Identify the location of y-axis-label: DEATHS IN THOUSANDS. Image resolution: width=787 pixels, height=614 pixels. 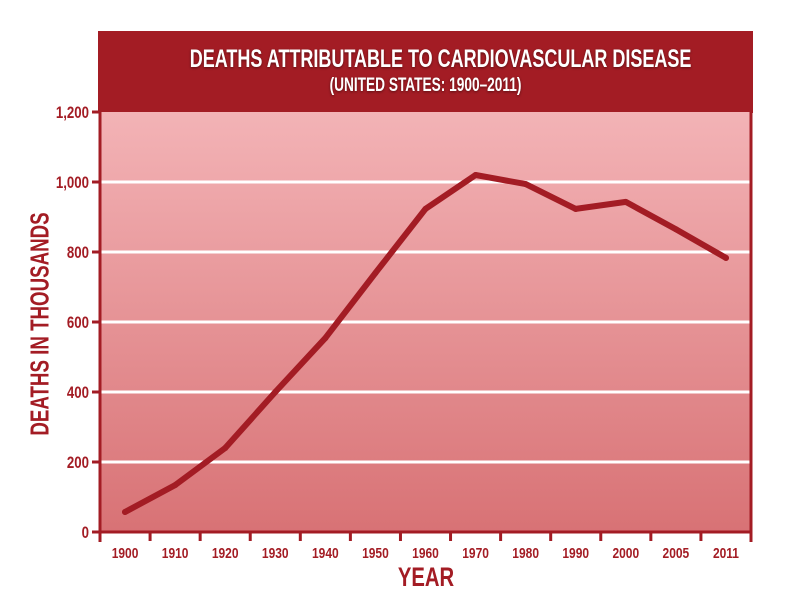
(39, 324).